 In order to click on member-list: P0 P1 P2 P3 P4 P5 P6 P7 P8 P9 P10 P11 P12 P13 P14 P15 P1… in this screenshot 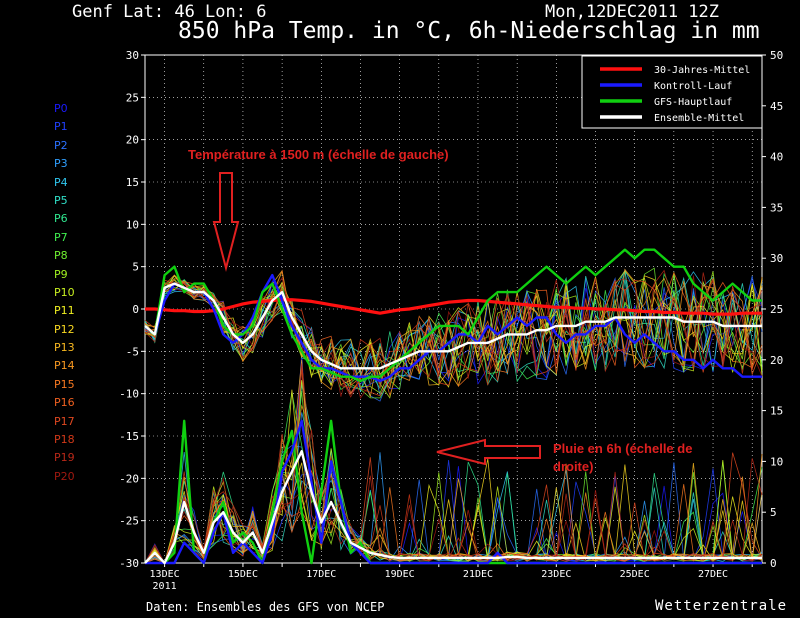, I will do `click(64, 293)`.